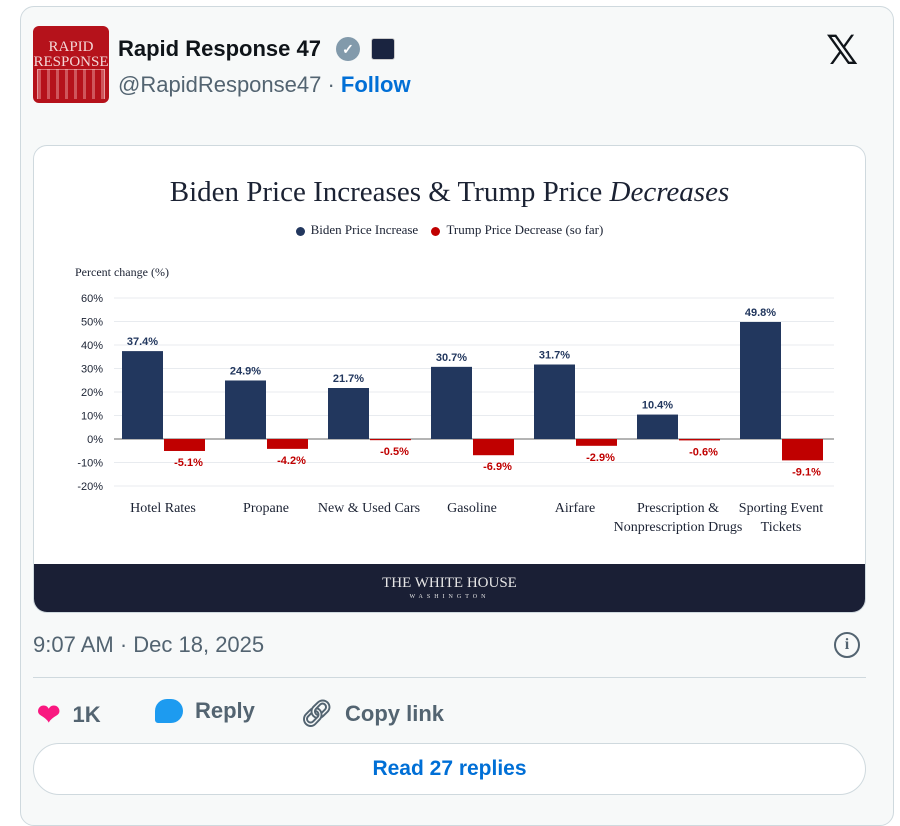 The image size is (900, 826). What do you see at coordinates (389, 192) in the screenshot?
I see `chart-title-text: Biden Price Increases & Trump Price` at bounding box center [389, 192].